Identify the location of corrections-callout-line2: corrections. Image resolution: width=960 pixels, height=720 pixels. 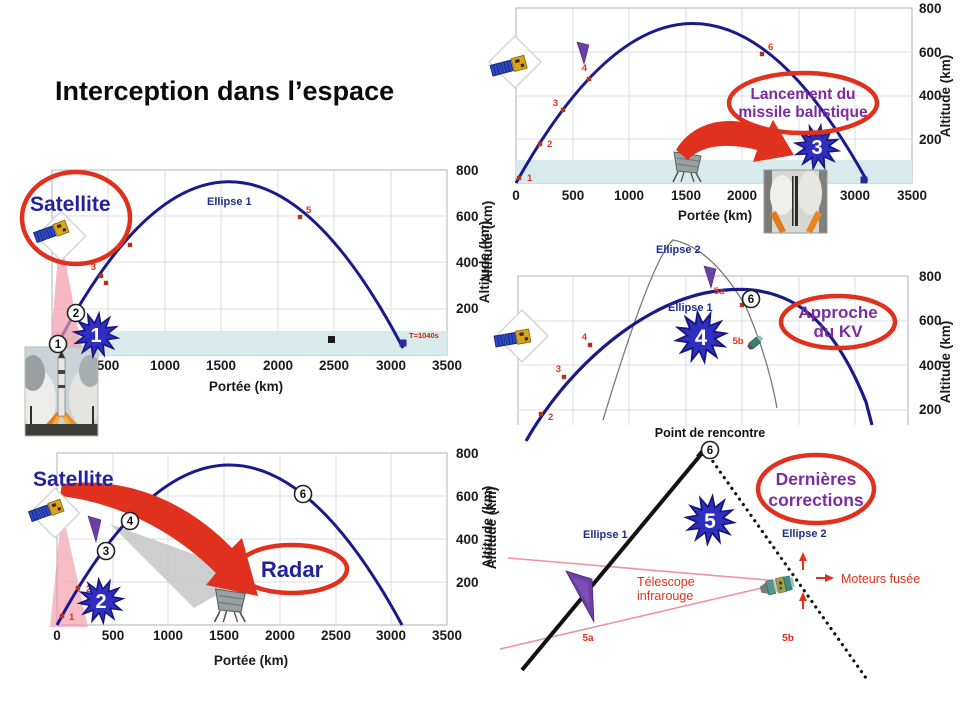
(816, 500).